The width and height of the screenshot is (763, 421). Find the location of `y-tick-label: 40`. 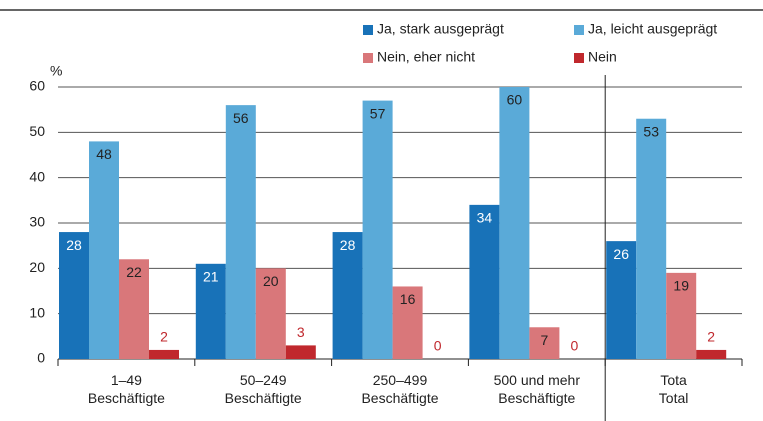

y-tick-label: 40 is located at coordinates (37, 176).